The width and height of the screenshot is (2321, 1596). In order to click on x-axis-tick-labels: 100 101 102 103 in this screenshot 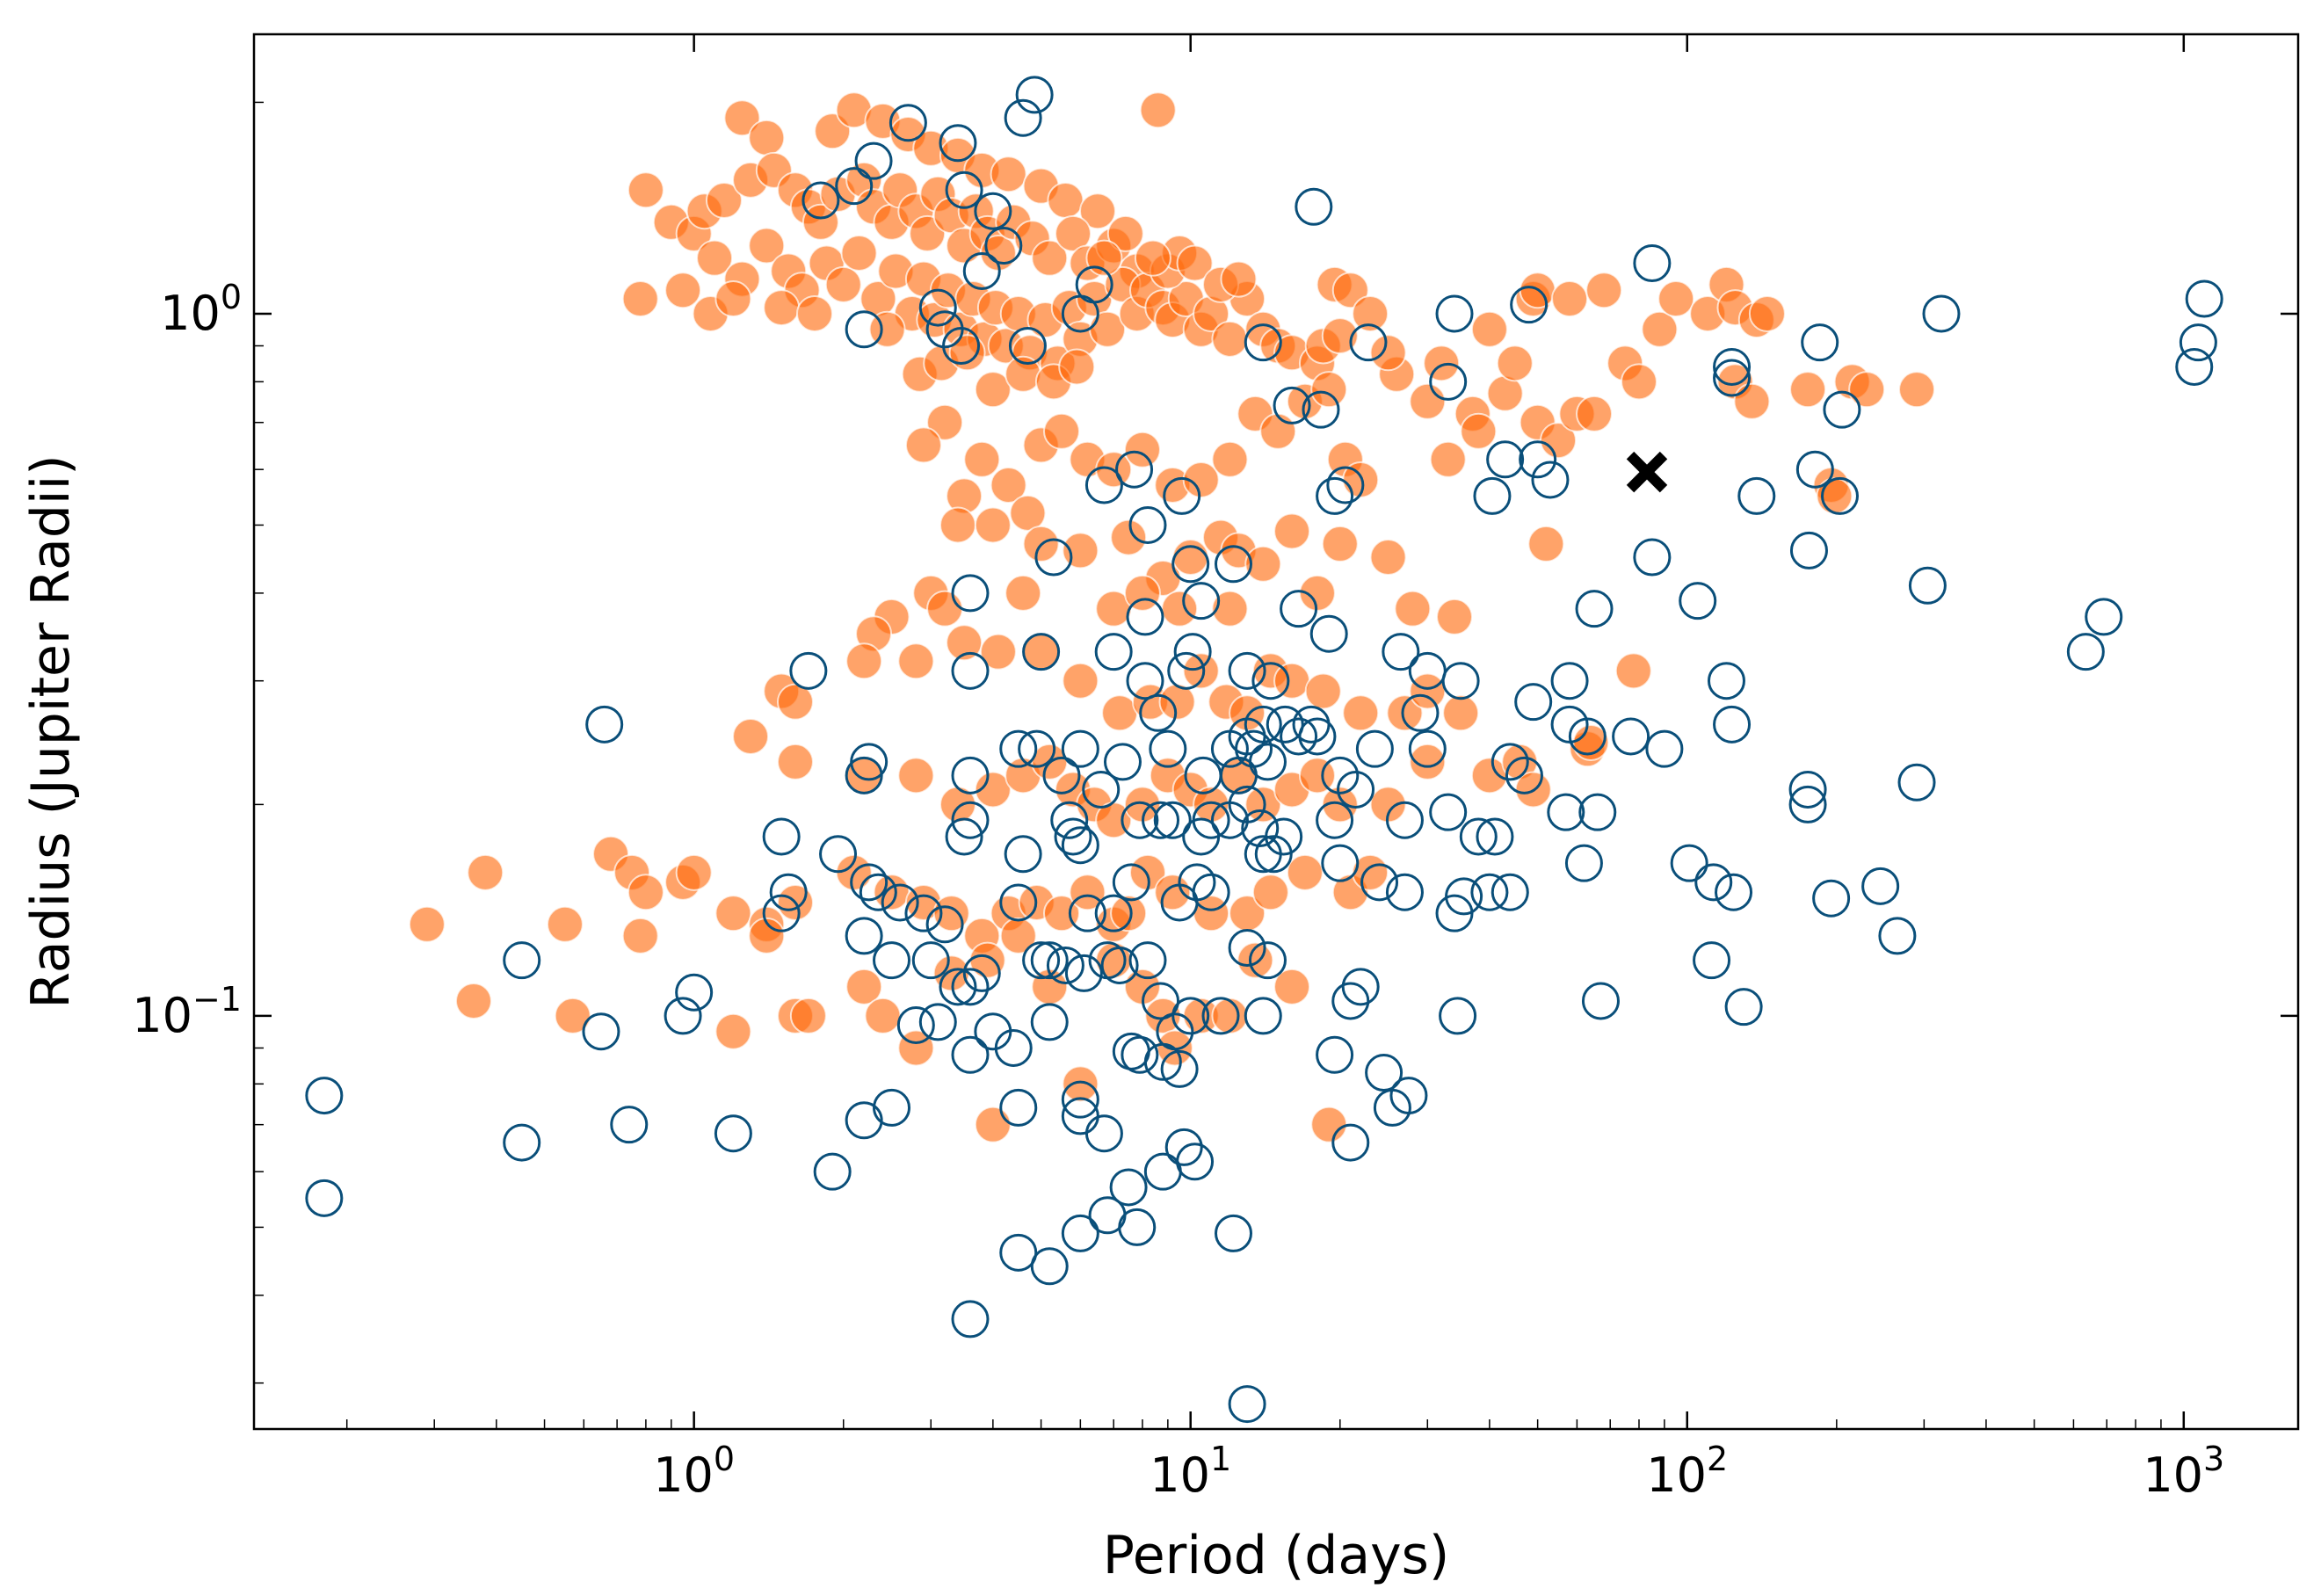, I will do `click(1438, 1471)`.